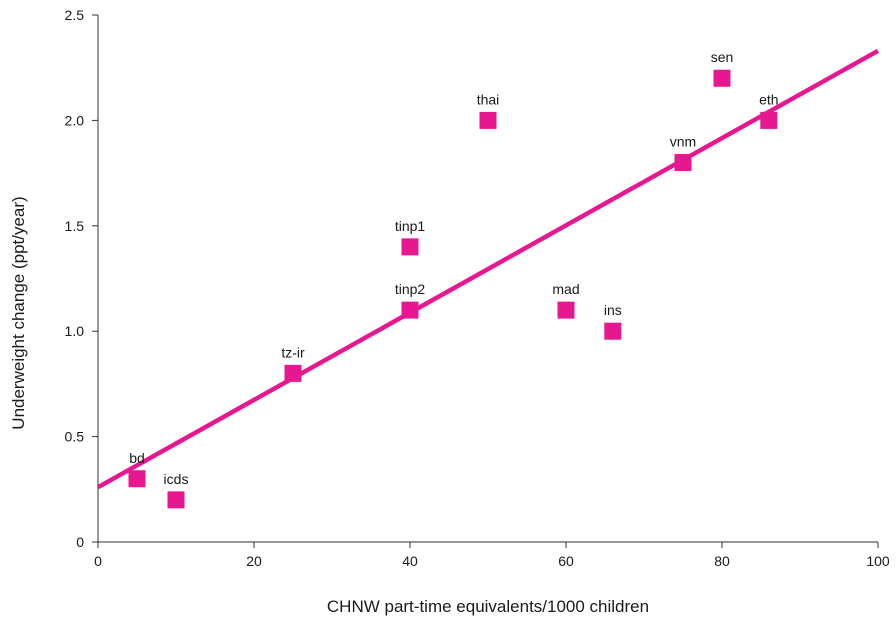  What do you see at coordinates (410, 226) in the screenshot?
I see `data-label-tinp1: tinp1` at bounding box center [410, 226].